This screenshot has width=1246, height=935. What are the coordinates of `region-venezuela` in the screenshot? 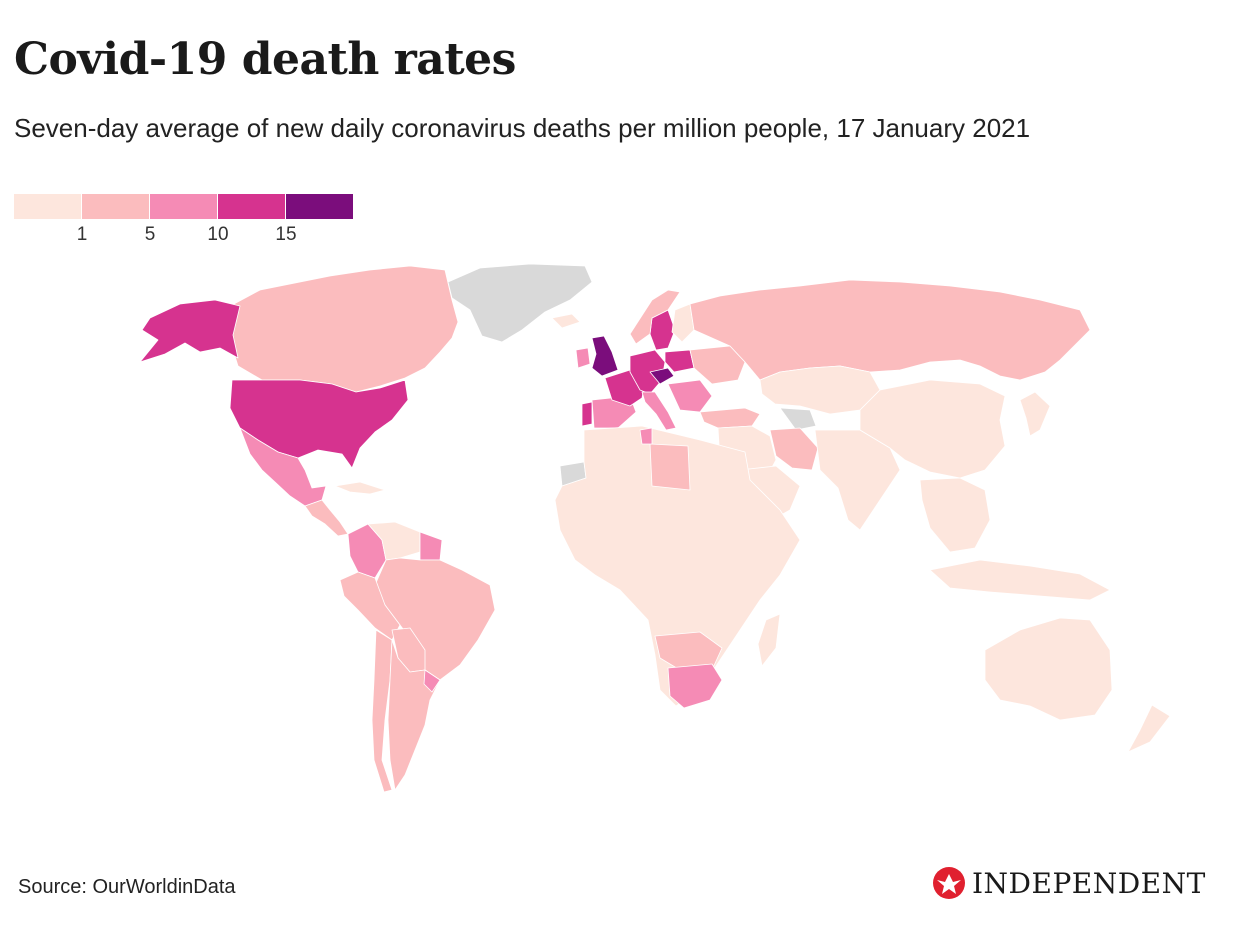 It's located at (394, 541).